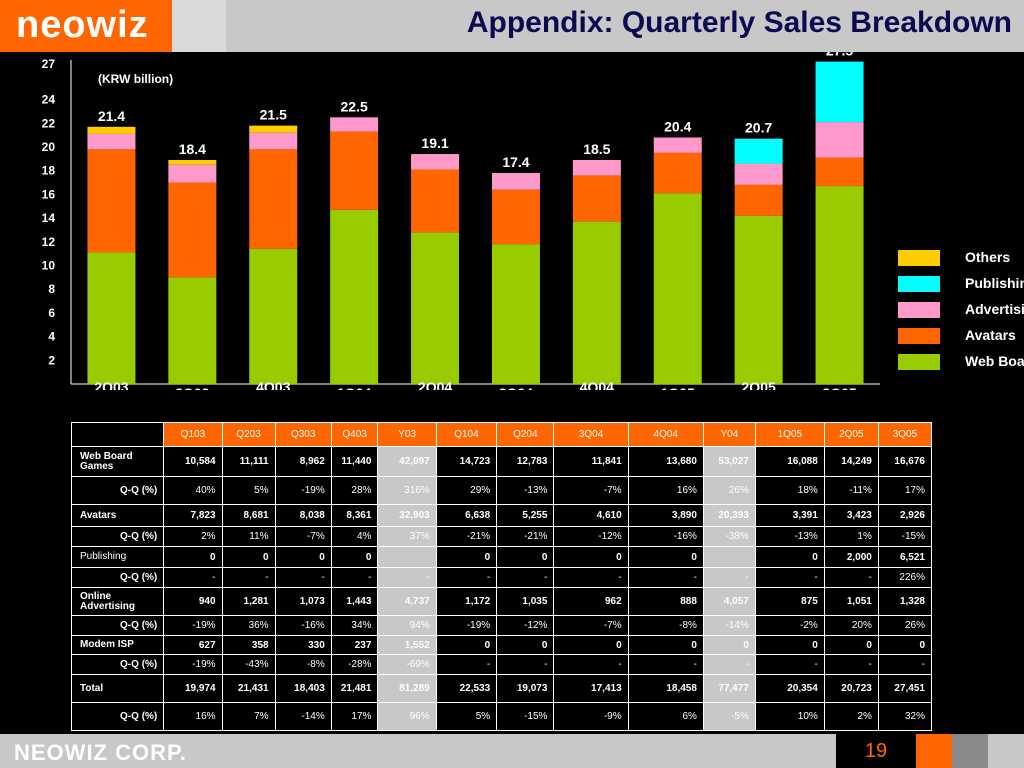 This screenshot has height=768, width=1024. What do you see at coordinates (990, 335) in the screenshot?
I see `legend-label: Avatars` at bounding box center [990, 335].